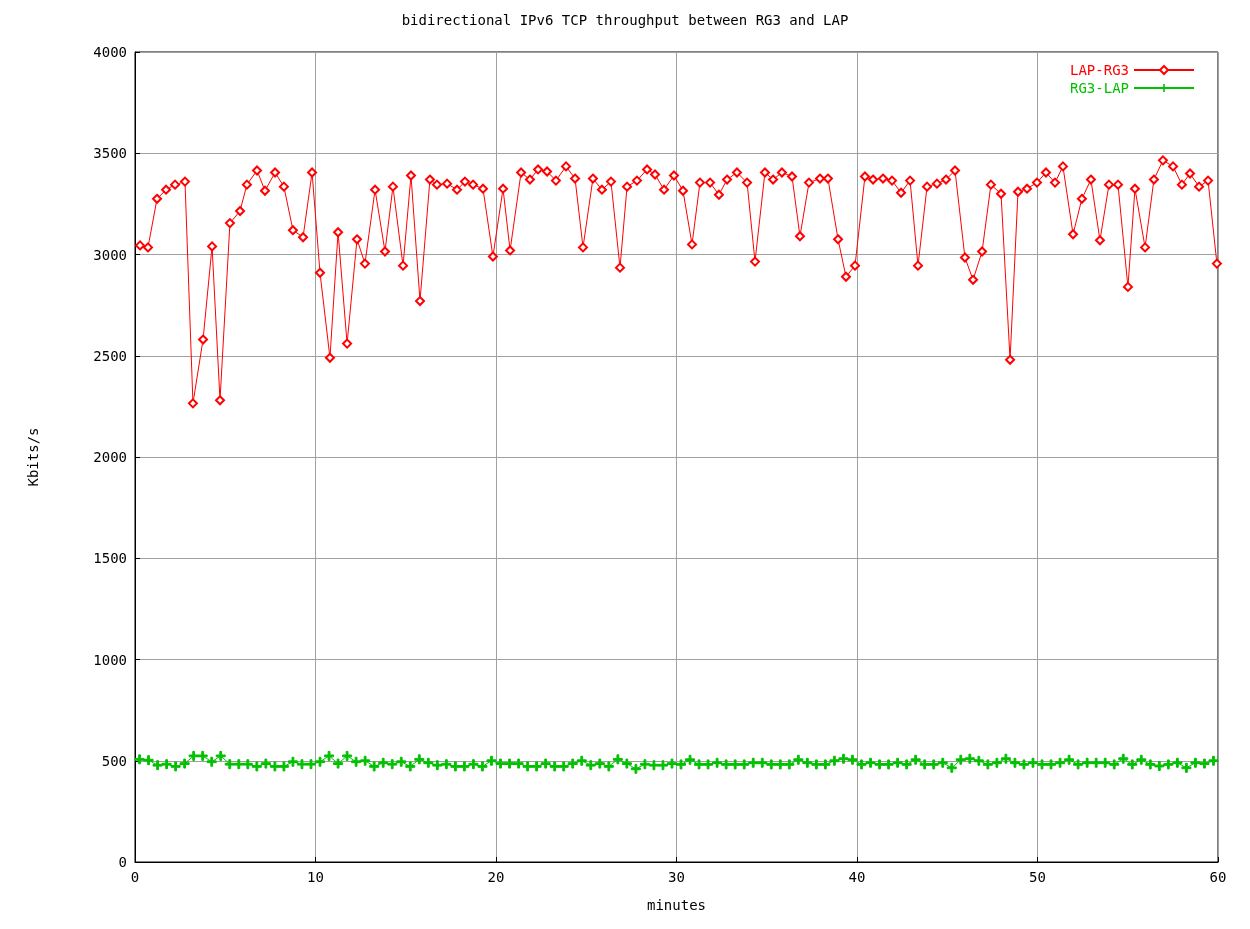 This screenshot has width=1250, height=929. Describe the element at coordinates (110, 52) in the screenshot. I see `y-tick-label: 4000` at that location.